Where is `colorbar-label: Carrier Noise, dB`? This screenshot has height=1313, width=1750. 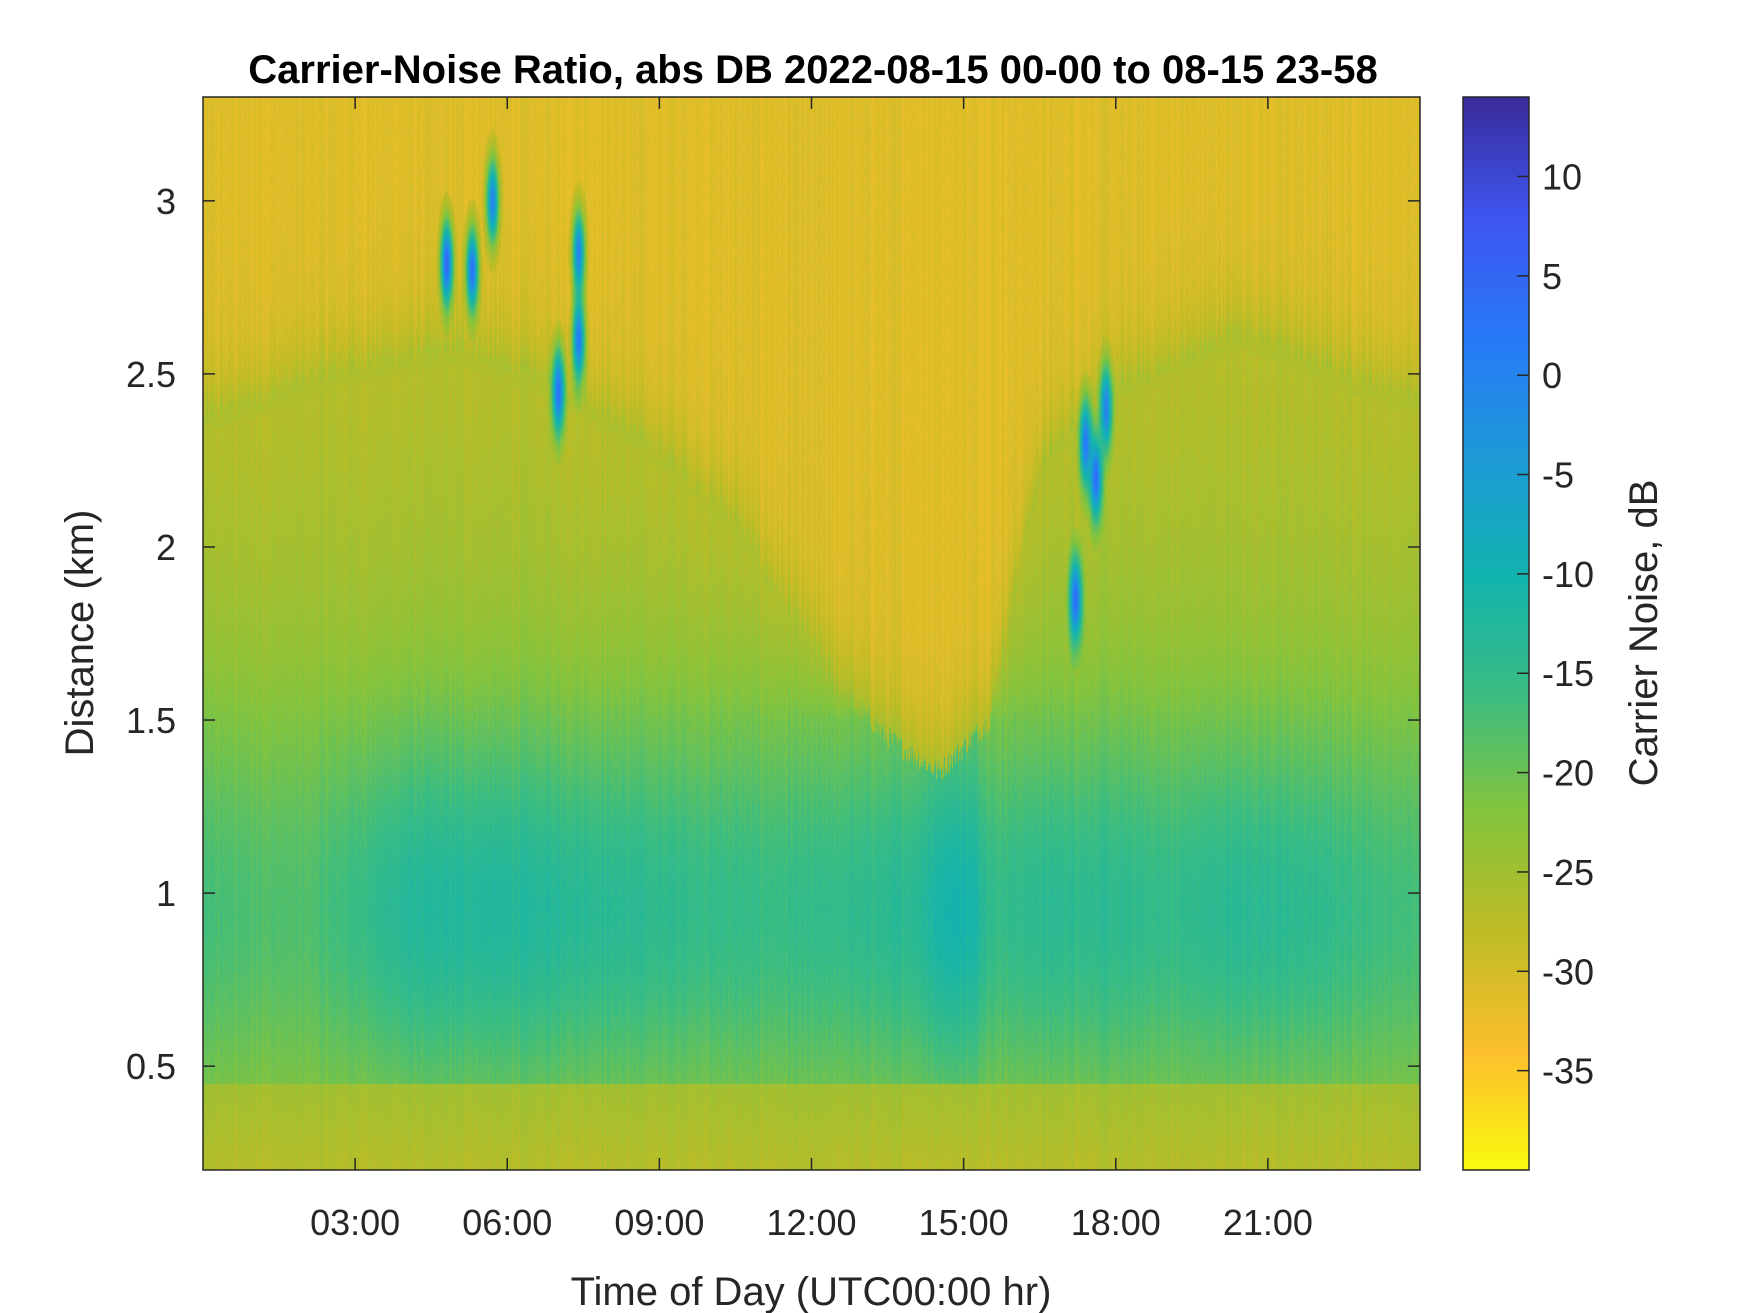
colorbar-label: Carrier Noise, dB is located at coordinates (1644, 633).